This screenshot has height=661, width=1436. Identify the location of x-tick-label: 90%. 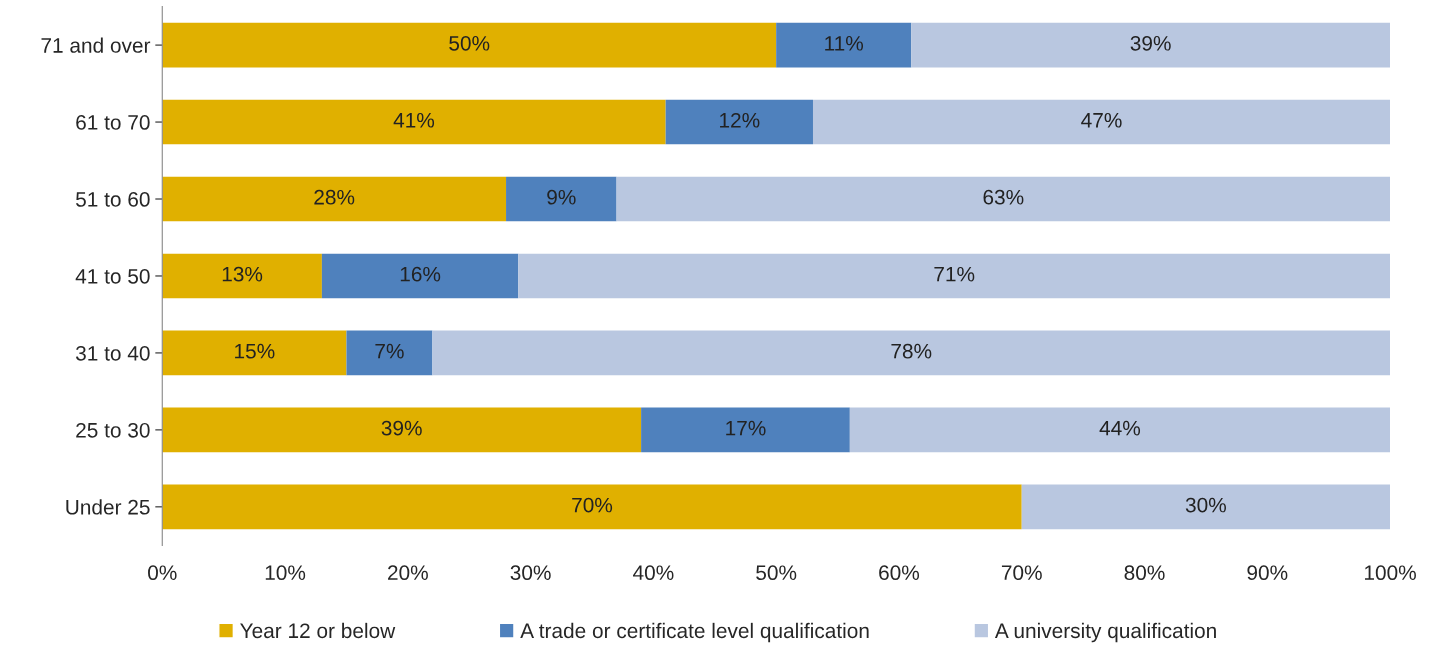
(1267, 573).